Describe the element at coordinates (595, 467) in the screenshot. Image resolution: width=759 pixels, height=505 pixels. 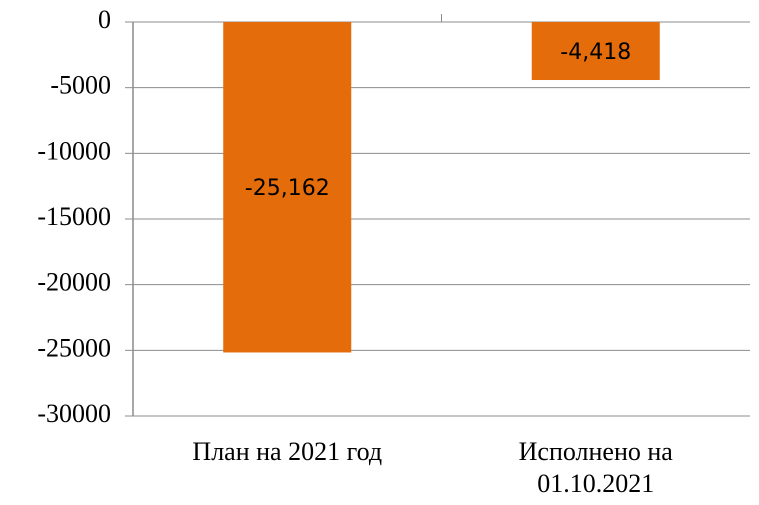
I see `x-tick-label: Исполнено на 01.10.2021` at that location.